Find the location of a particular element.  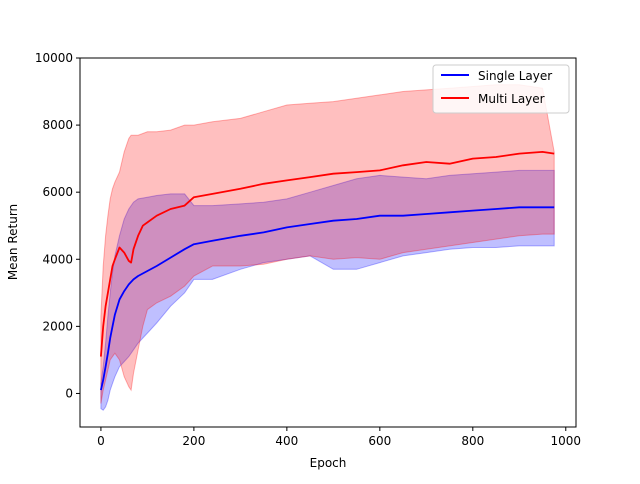

x-tick-label: 0 is located at coordinates (101, 441).